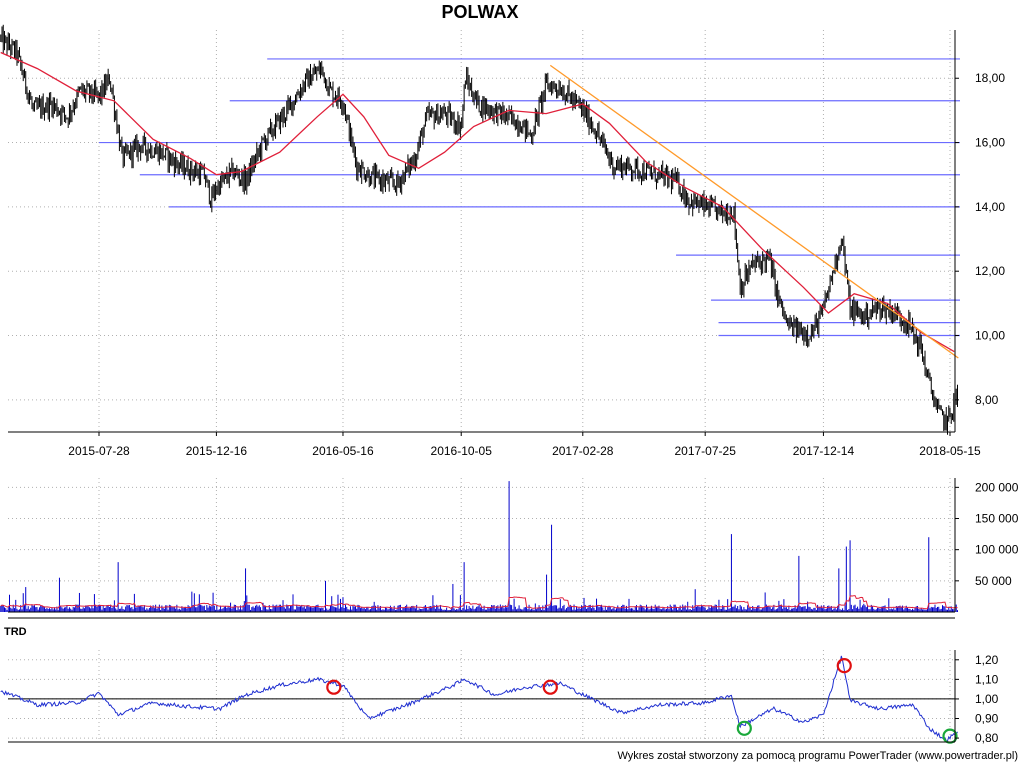 The image size is (1024, 768). Describe the element at coordinates (990, 271) in the screenshot. I see `y-tick-label: 12,00` at that location.